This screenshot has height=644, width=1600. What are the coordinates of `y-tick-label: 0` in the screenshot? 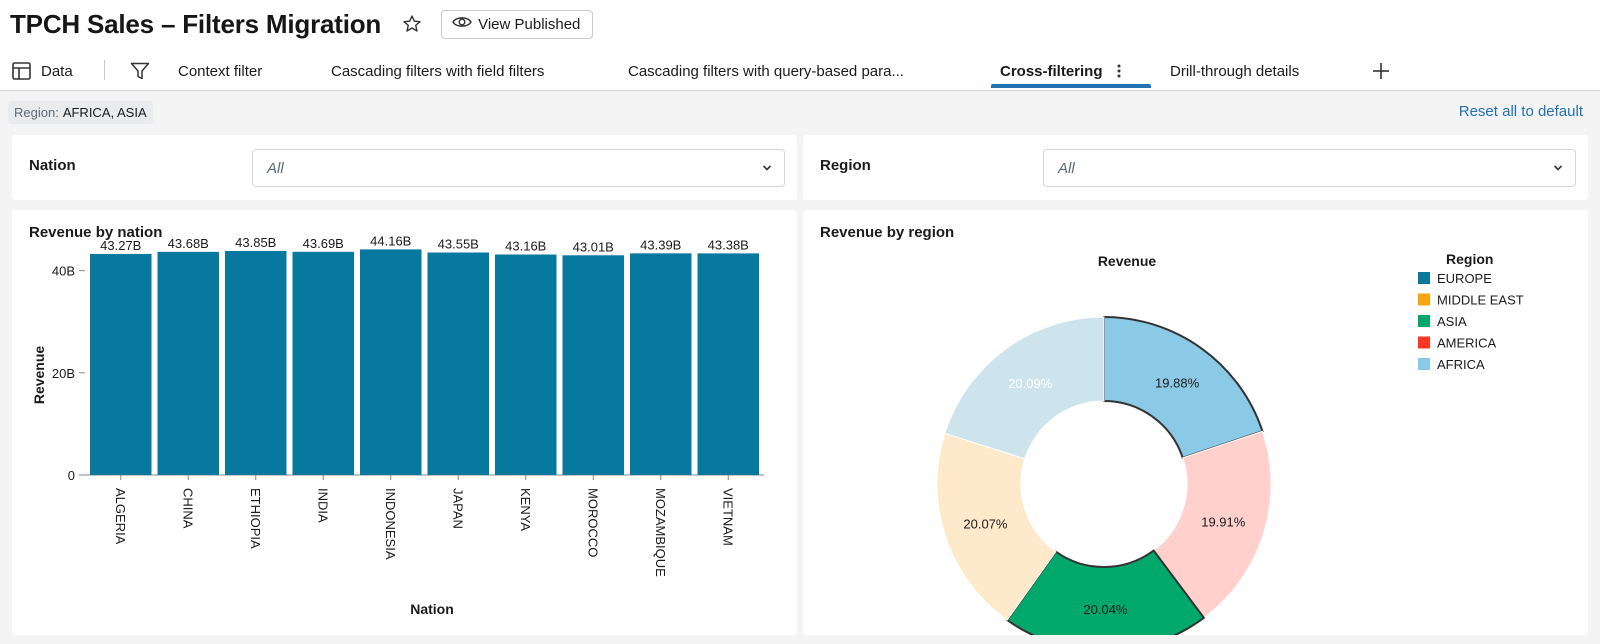 It's located at (71, 475).